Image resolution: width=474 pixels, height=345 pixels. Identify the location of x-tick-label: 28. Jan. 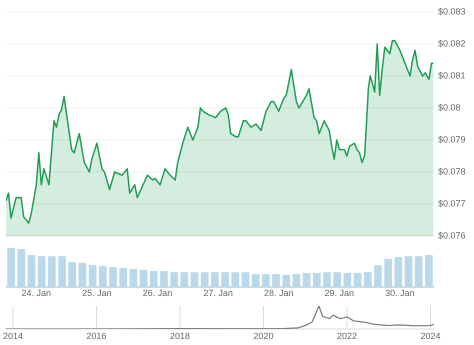
(279, 293).